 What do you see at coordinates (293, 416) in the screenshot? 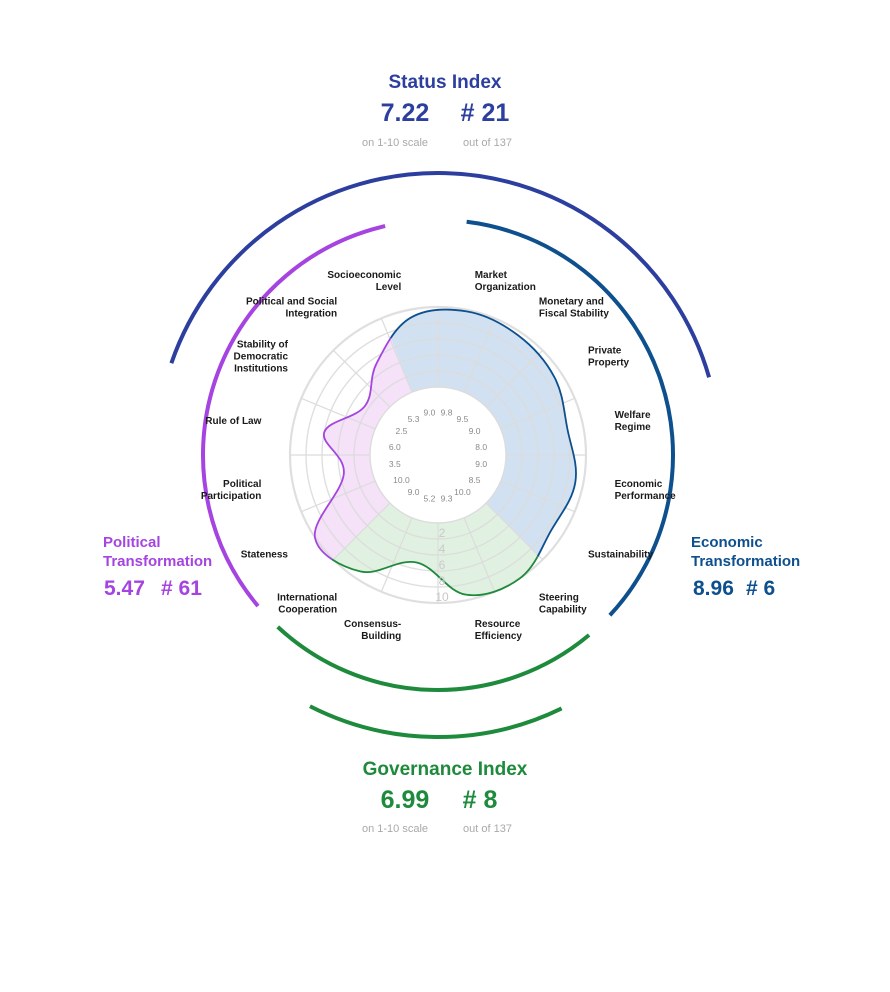
I see `political-arc` at bounding box center [293, 416].